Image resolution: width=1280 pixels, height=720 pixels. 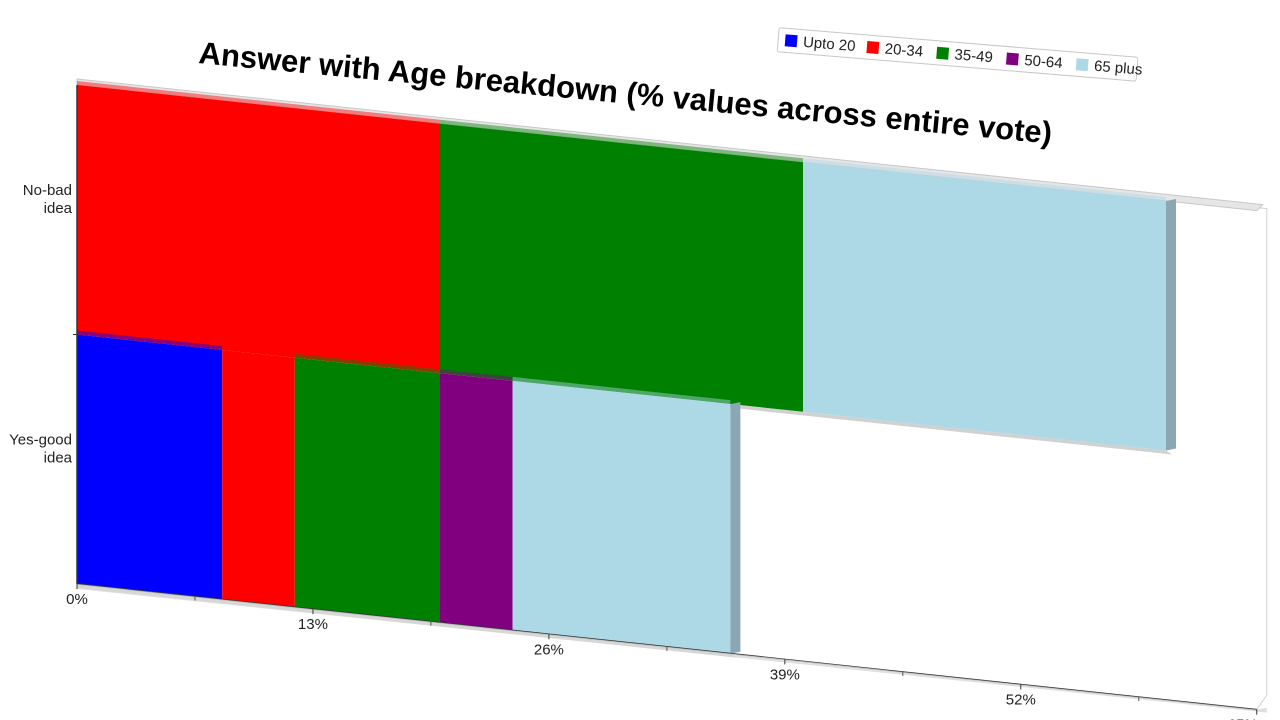 What do you see at coordinates (1044, 62) in the screenshot?
I see `legend-label-50-64: 50-64` at bounding box center [1044, 62].